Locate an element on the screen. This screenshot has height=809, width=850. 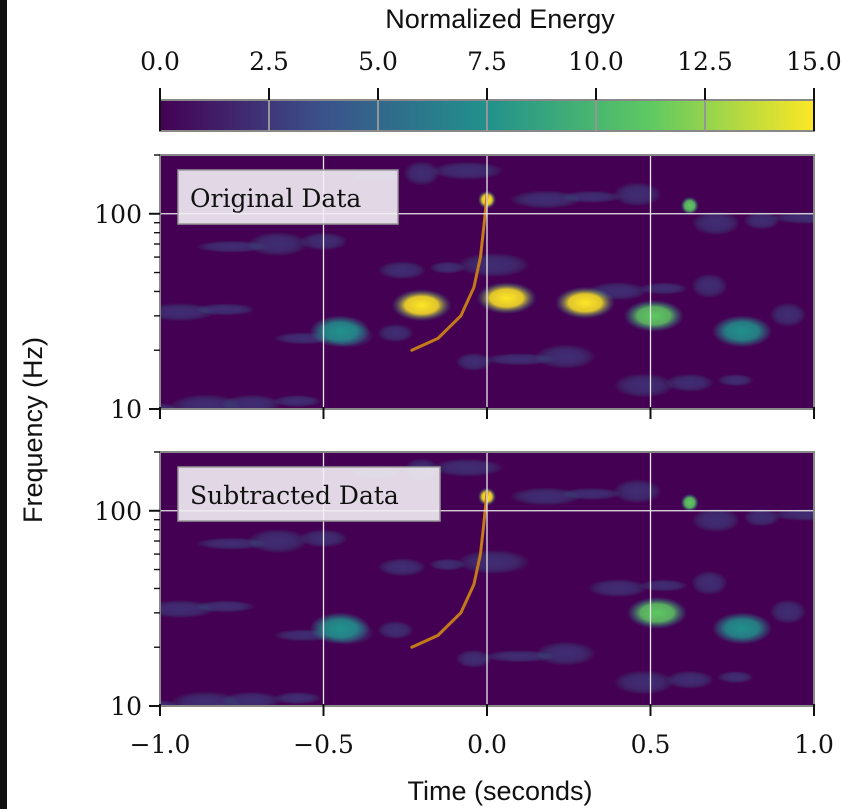
colorbar-tick-label: 15.0 is located at coordinates (814, 61).